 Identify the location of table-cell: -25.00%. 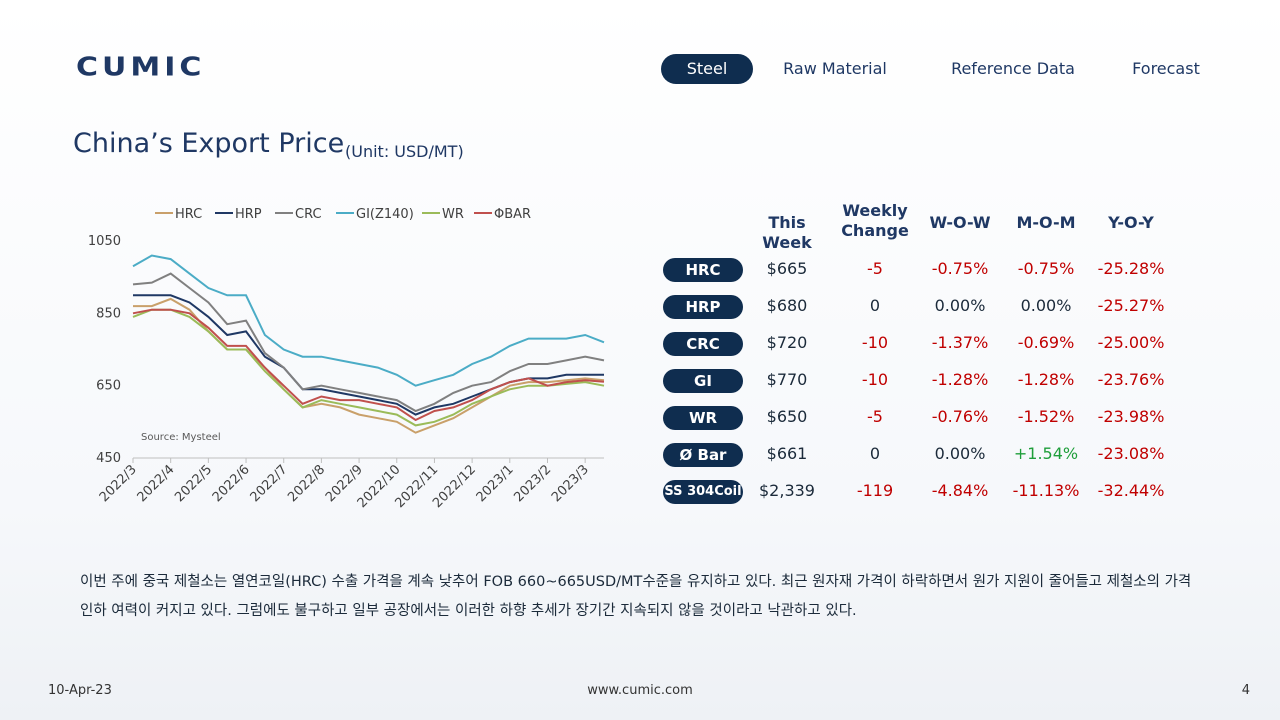
(1131, 342).